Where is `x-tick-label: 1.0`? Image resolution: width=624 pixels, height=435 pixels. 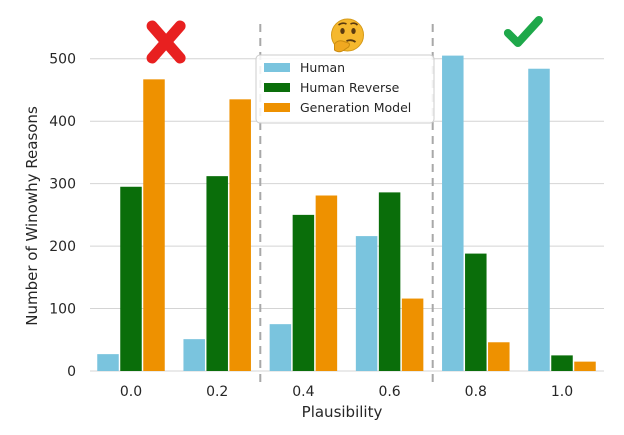 x-tick-label: 1.0 is located at coordinates (562, 392).